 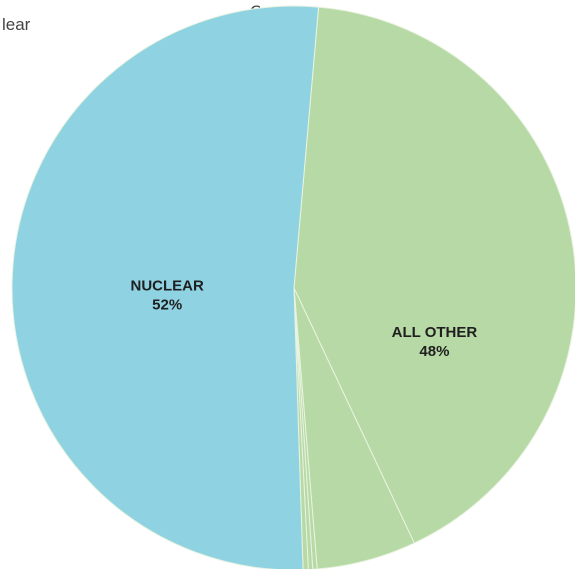 What do you see at coordinates (167, 304) in the screenshot?
I see `slice-percent-nuclear: 52%` at bounding box center [167, 304].